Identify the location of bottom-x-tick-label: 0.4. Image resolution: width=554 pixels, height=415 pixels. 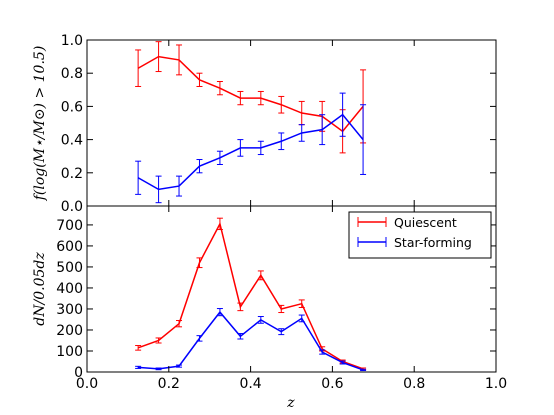
(250, 384).